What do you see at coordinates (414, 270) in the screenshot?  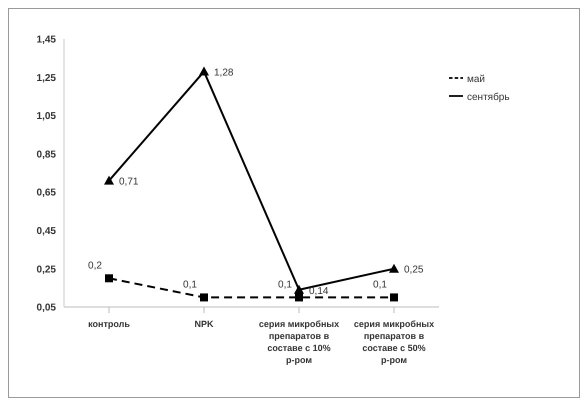 I see `data-label: 0,25` at bounding box center [414, 270].